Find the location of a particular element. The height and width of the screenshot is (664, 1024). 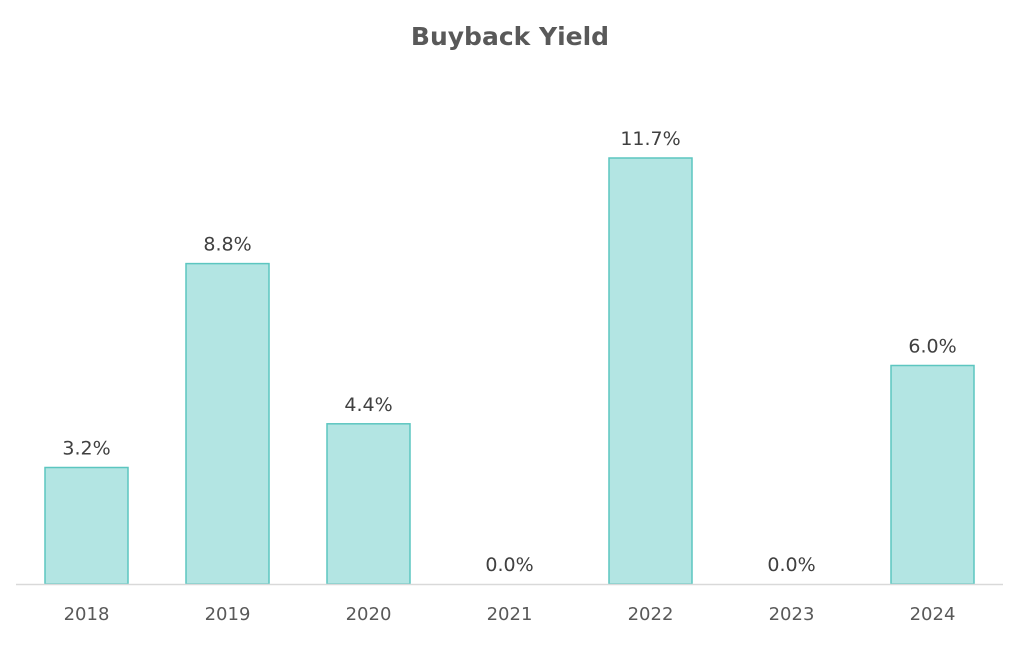

x-tick-label-2021: 2021 is located at coordinates (510, 614).